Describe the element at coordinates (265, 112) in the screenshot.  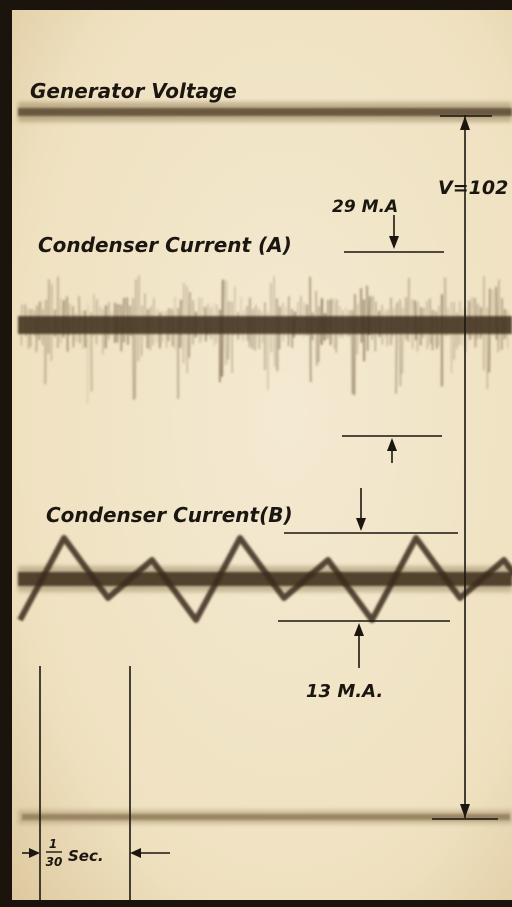
I see `generator-voltage-trace` at that location.